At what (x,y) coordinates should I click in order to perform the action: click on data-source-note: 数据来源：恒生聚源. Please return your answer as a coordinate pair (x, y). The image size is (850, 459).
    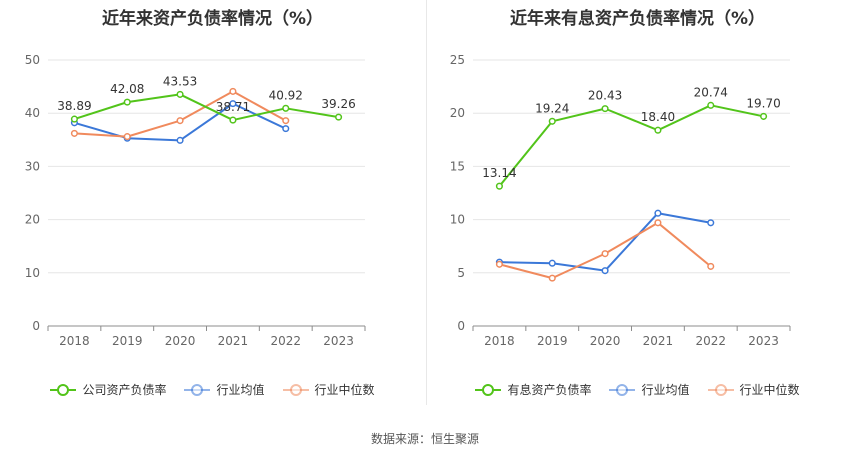
    Looking at the image, I should click on (424, 439).